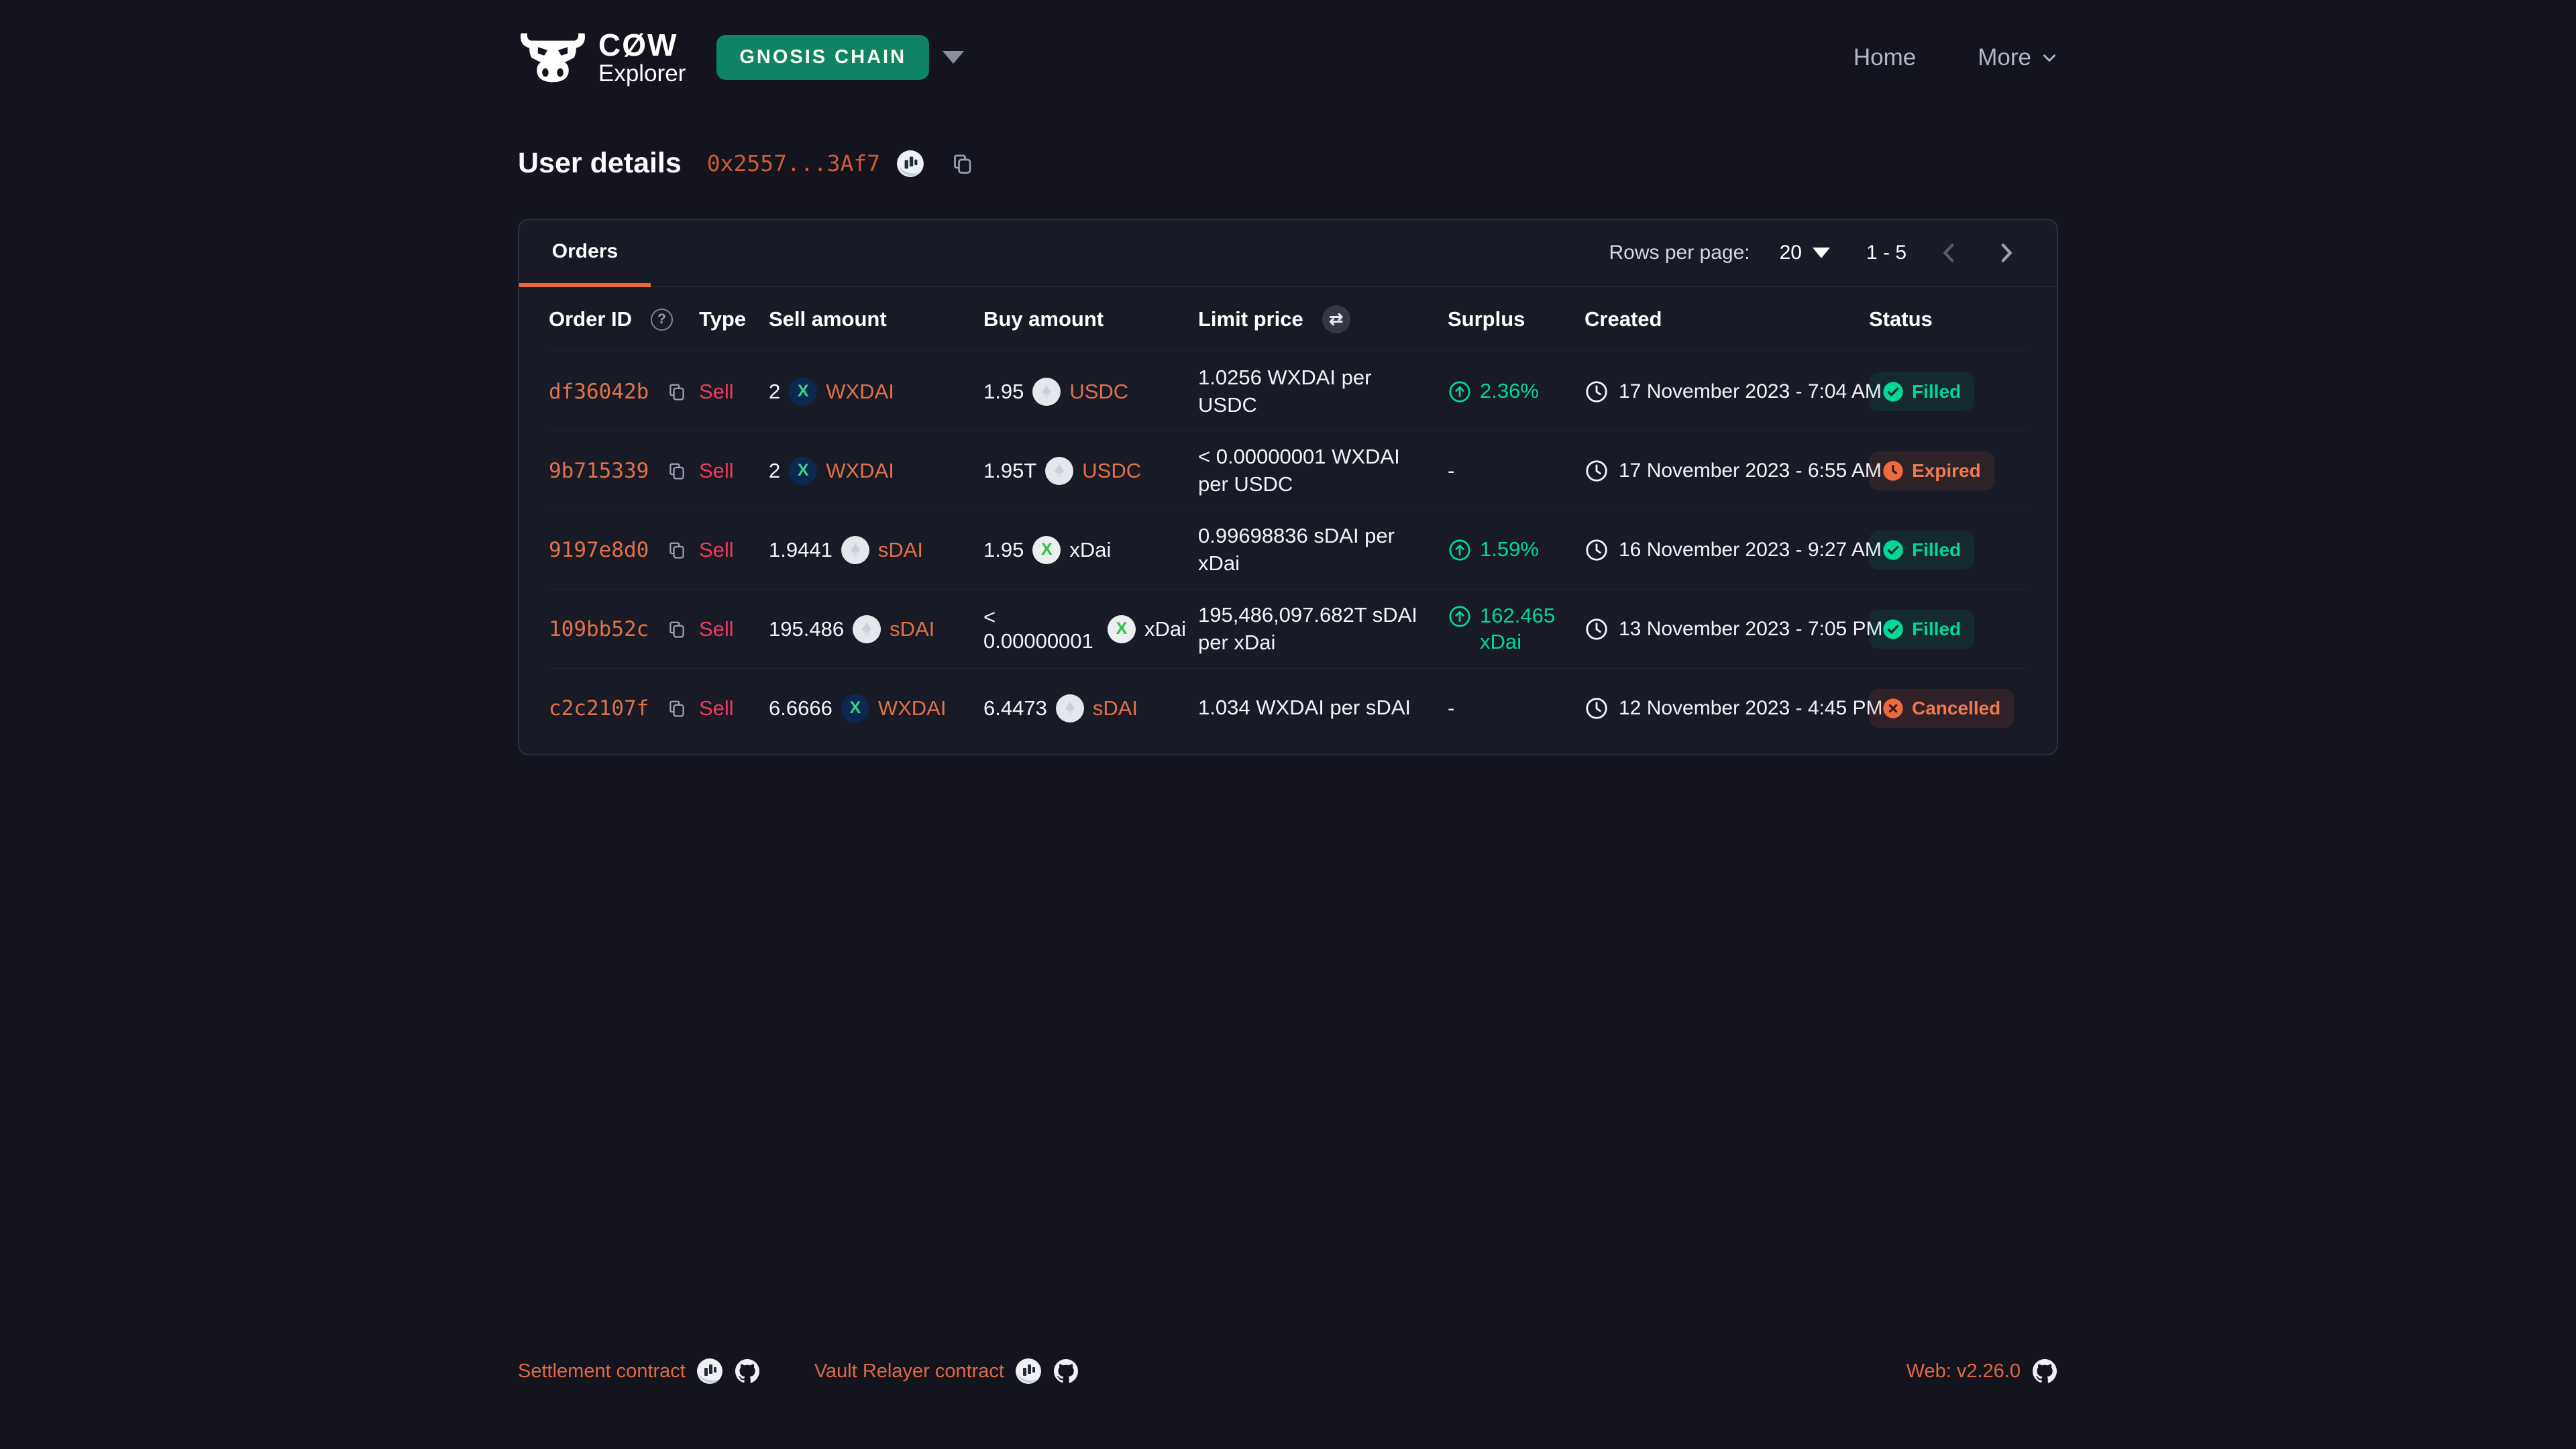  I want to click on rows-per-page-label: Rows per page:, so click(1679, 252).